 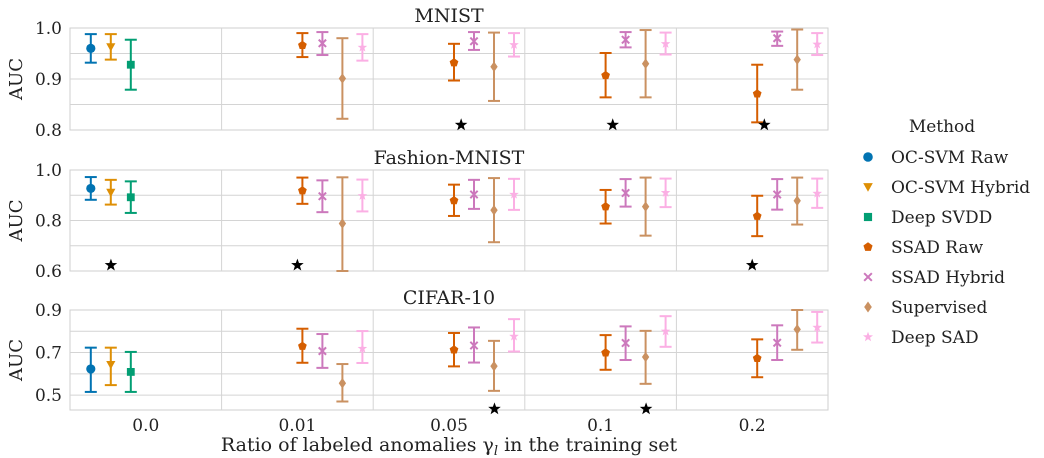 What do you see at coordinates (948, 278) in the screenshot?
I see `legend-label: SSAD Hybrid` at bounding box center [948, 278].